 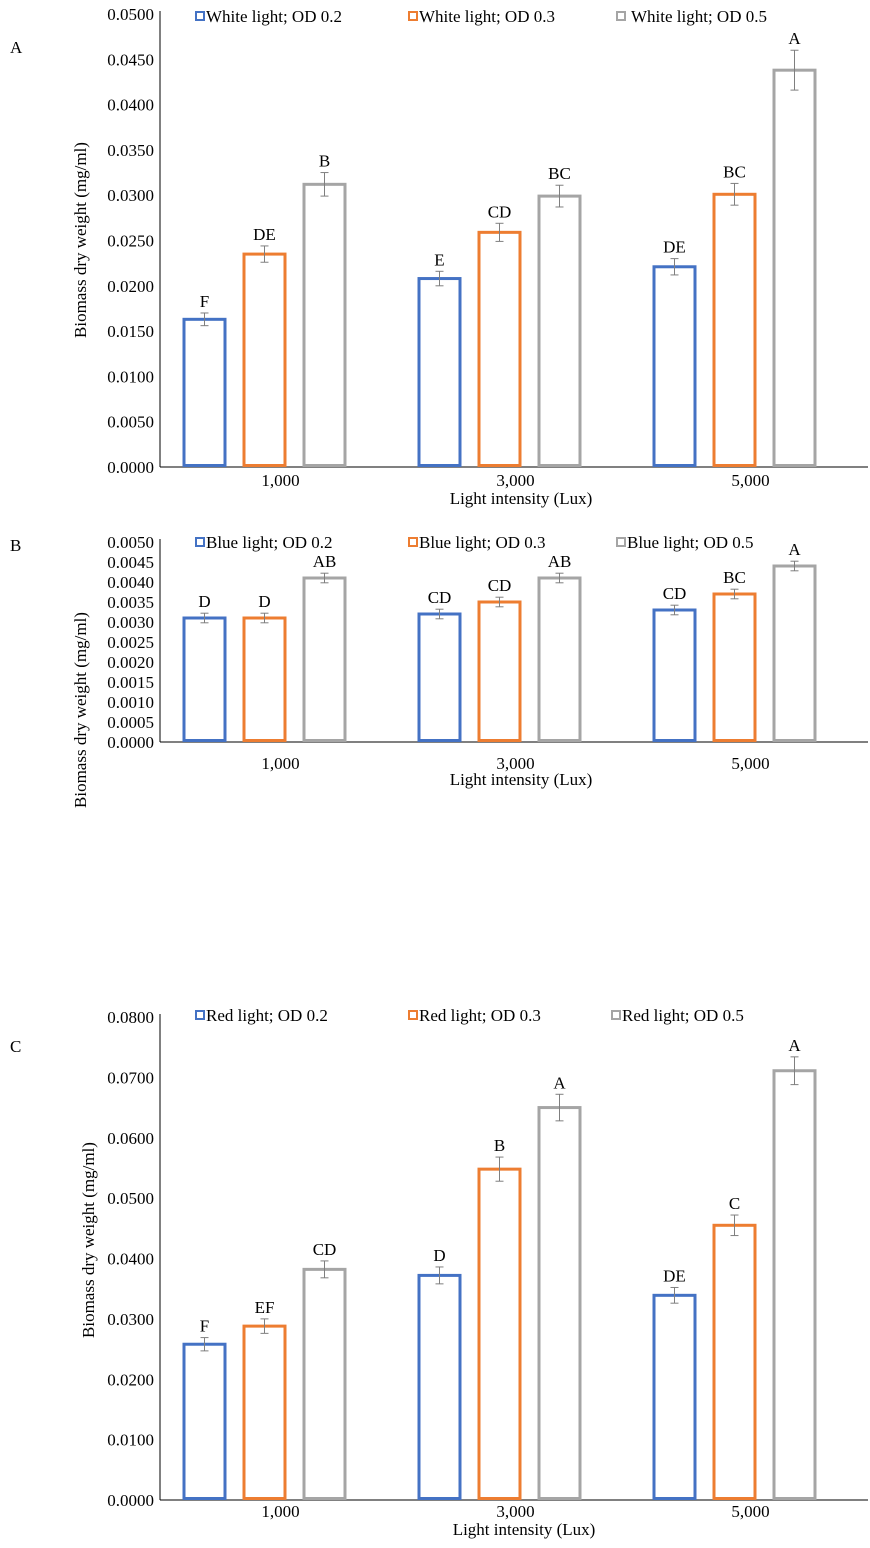 What do you see at coordinates (690, 542) in the screenshot?
I see `legend-label: Blue light; OD 0.5` at bounding box center [690, 542].